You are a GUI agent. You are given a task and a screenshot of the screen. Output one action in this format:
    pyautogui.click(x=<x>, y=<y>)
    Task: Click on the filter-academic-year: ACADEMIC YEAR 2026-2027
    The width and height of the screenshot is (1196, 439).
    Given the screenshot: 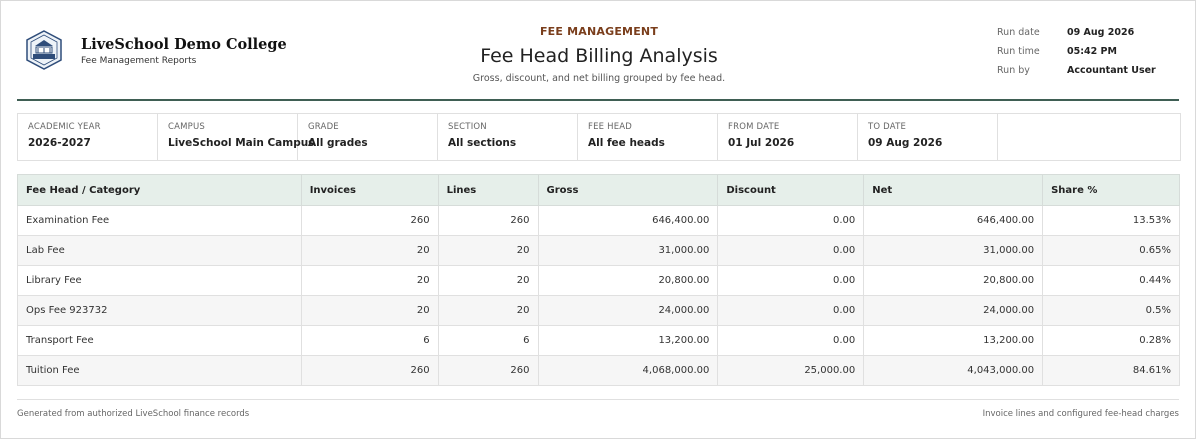 What is the action you would take?
    pyautogui.click(x=88, y=137)
    